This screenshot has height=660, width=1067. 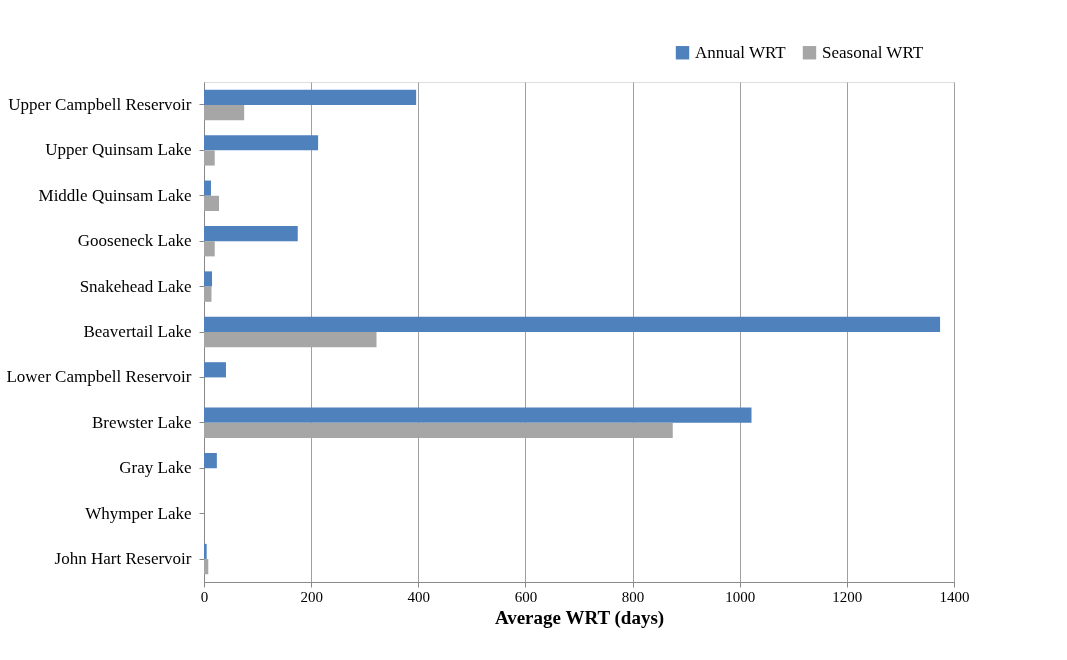 I want to click on x-tick-label: 400, so click(x=419, y=596).